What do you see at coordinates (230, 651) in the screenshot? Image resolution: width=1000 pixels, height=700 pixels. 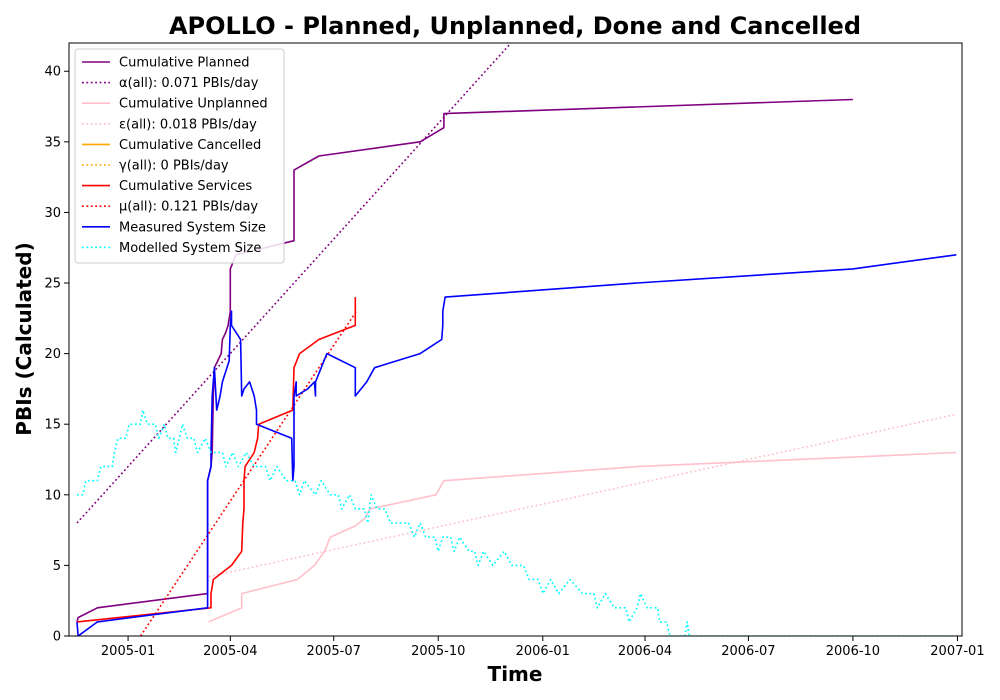 I see `x-tick-label: 2005-04` at bounding box center [230, 651].